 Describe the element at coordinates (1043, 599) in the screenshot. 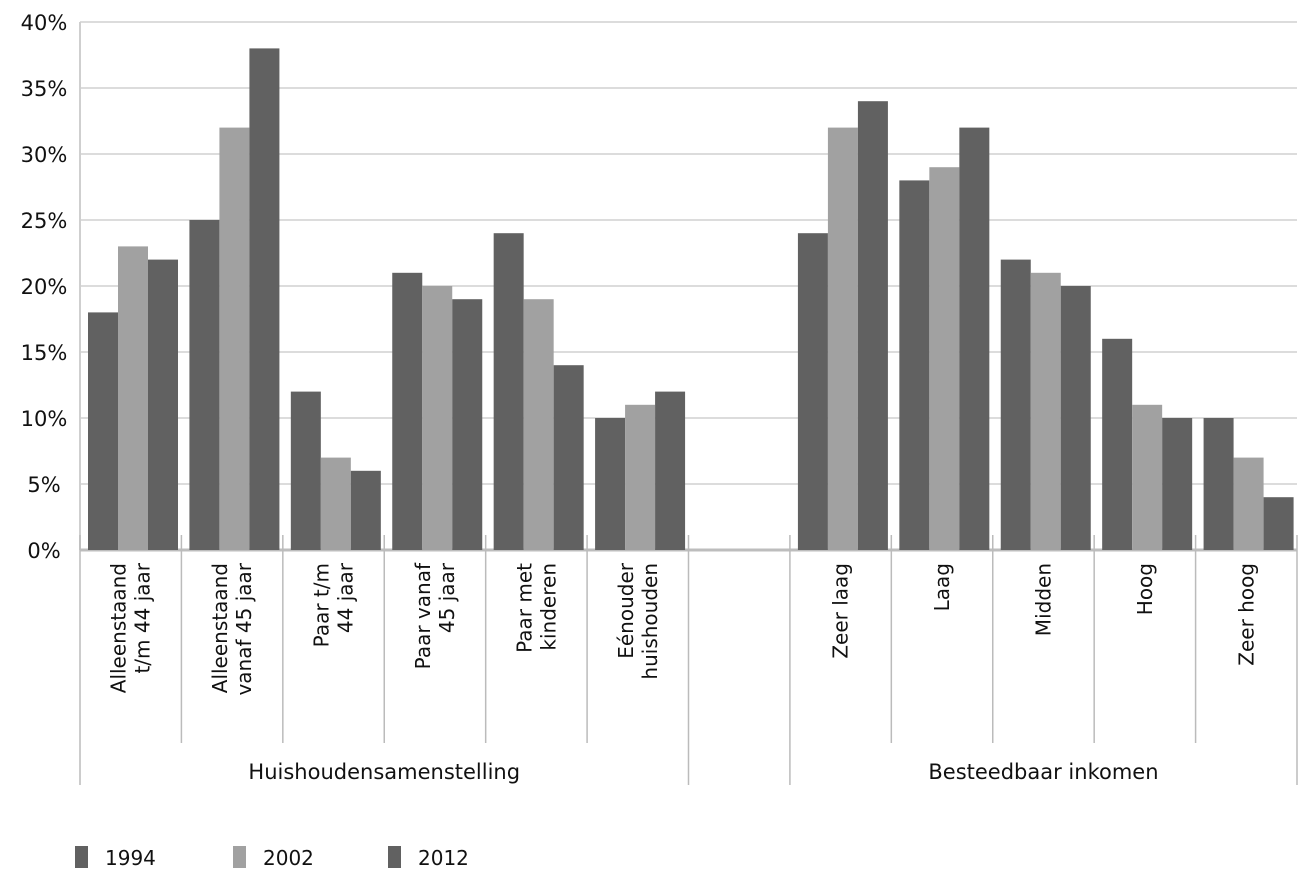

I see `category-label: Midden` at that location.